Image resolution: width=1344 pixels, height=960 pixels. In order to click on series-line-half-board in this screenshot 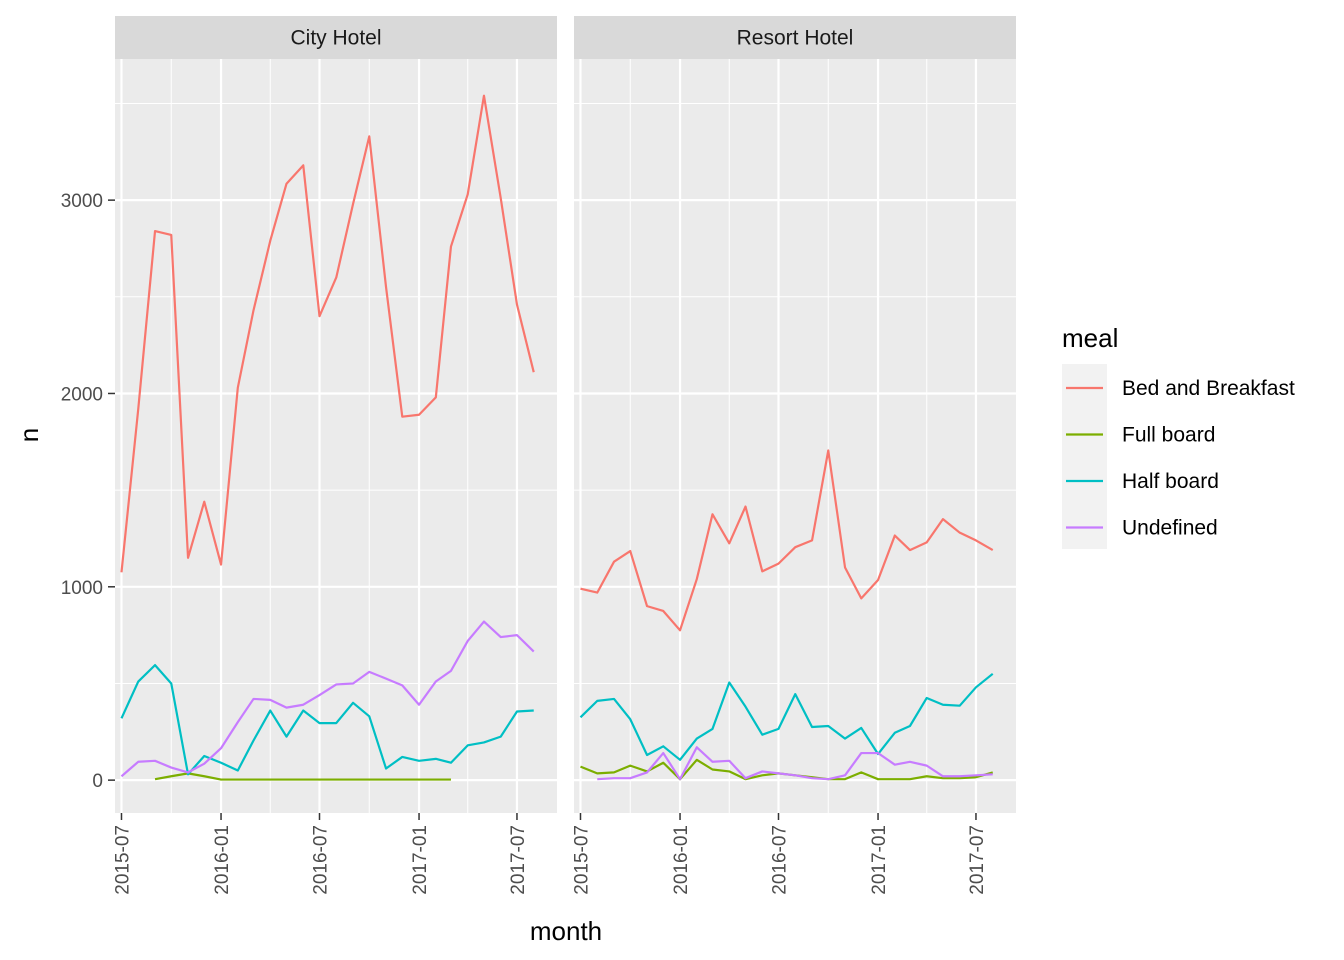, I will do `click(786, 716)`.